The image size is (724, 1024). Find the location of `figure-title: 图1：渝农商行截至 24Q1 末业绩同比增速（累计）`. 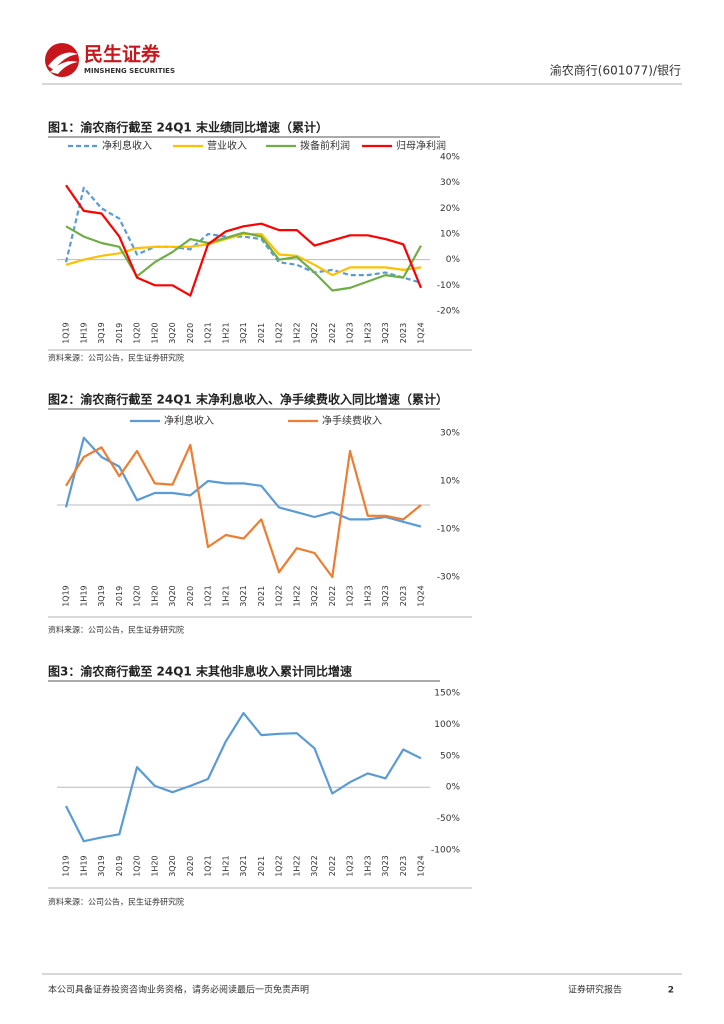

figure-title: 图1：渝农商行截至 24Q1 末业绩同比增速（累计） is located at coordinates (188, 127).